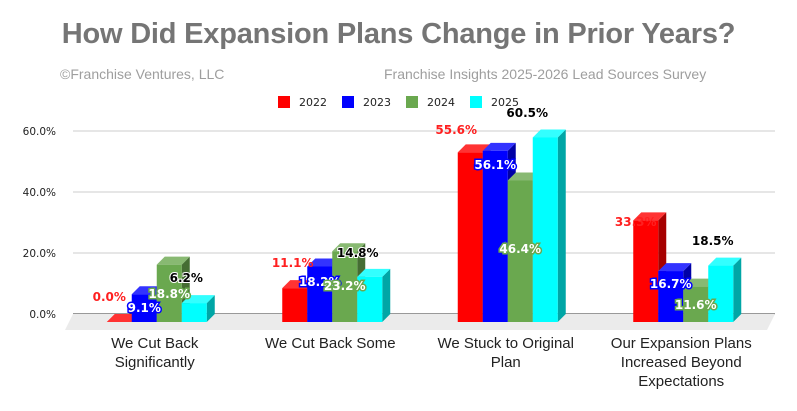 The image size is (797, 411). I want to click on data-label: 56.1%, so click(495, 165).